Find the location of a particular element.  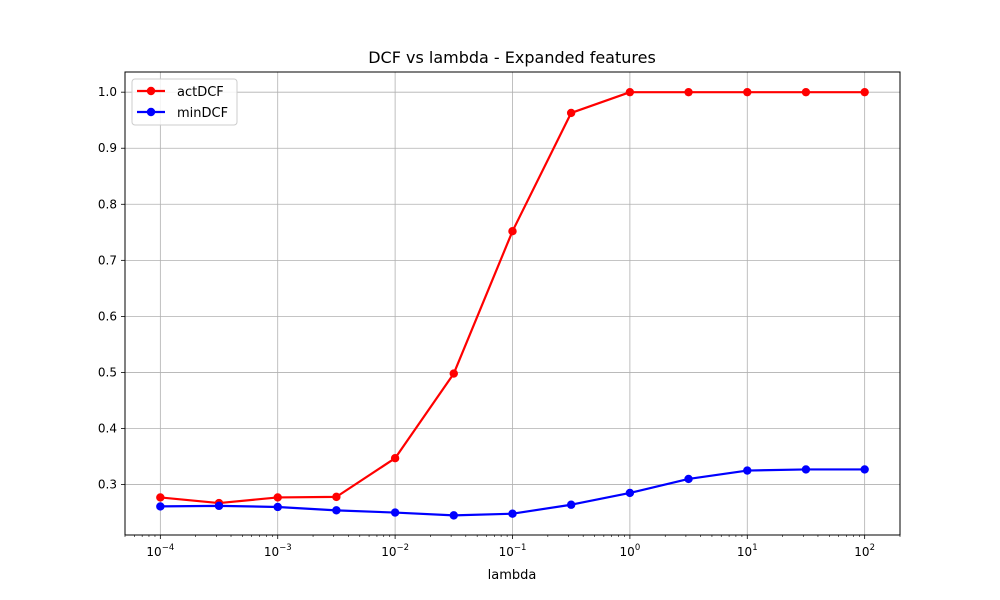

x-tick-label: 10⁻⁴ is located at coordinates (160, 551).